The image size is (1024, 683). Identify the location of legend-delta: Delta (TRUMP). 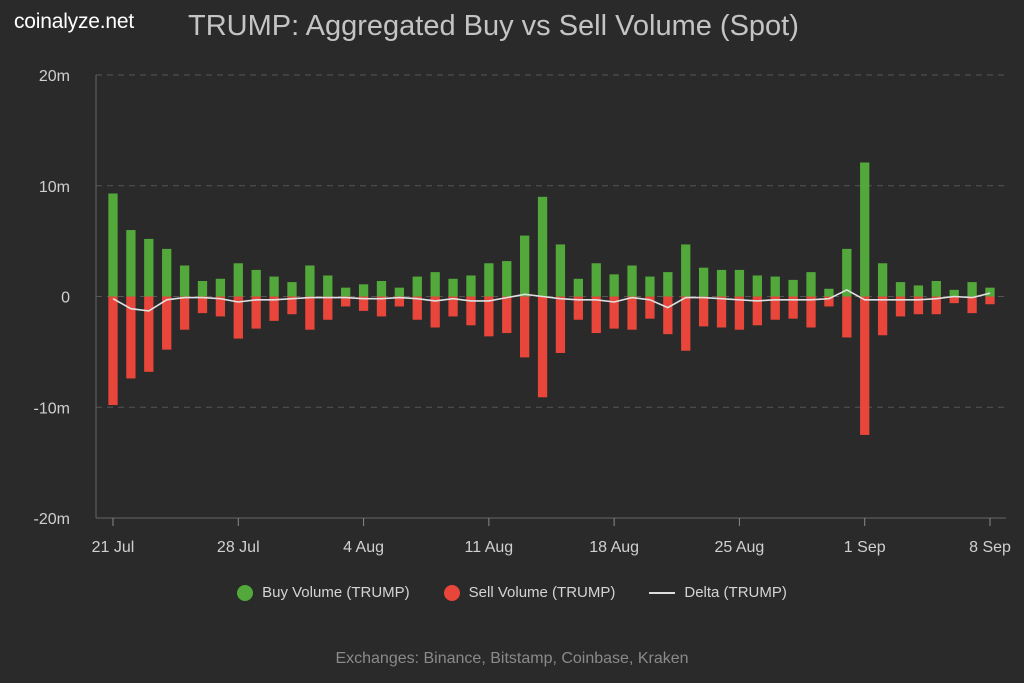
(718, 592).